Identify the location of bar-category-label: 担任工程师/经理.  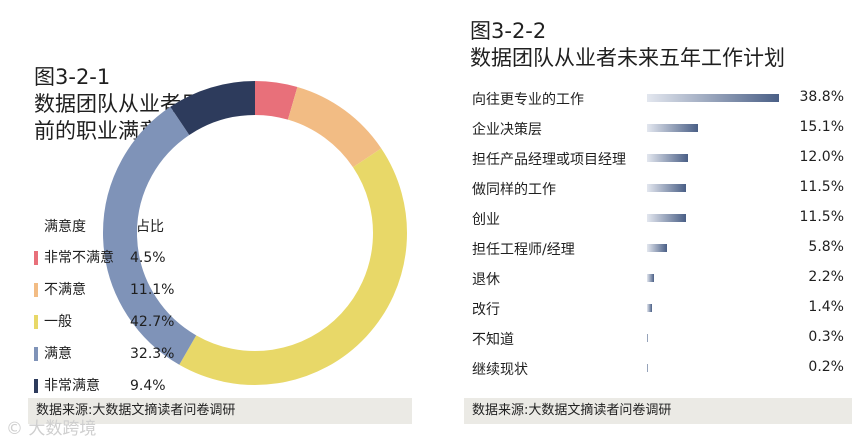
(523, 250).